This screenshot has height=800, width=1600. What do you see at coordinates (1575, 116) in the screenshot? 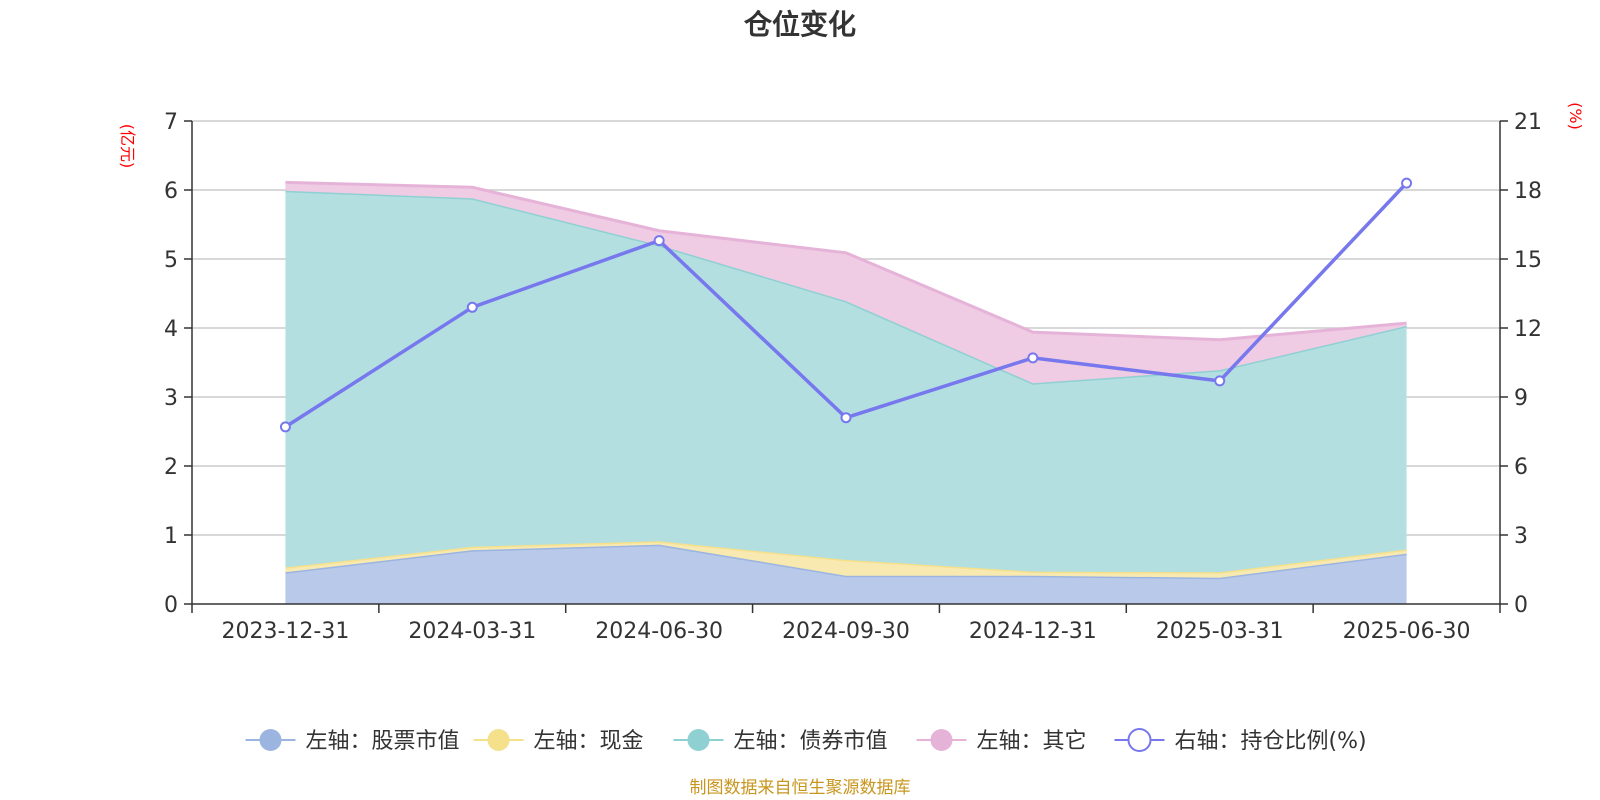
I see `right-axis-unit: (%)` at bounding box center [1575, 116].